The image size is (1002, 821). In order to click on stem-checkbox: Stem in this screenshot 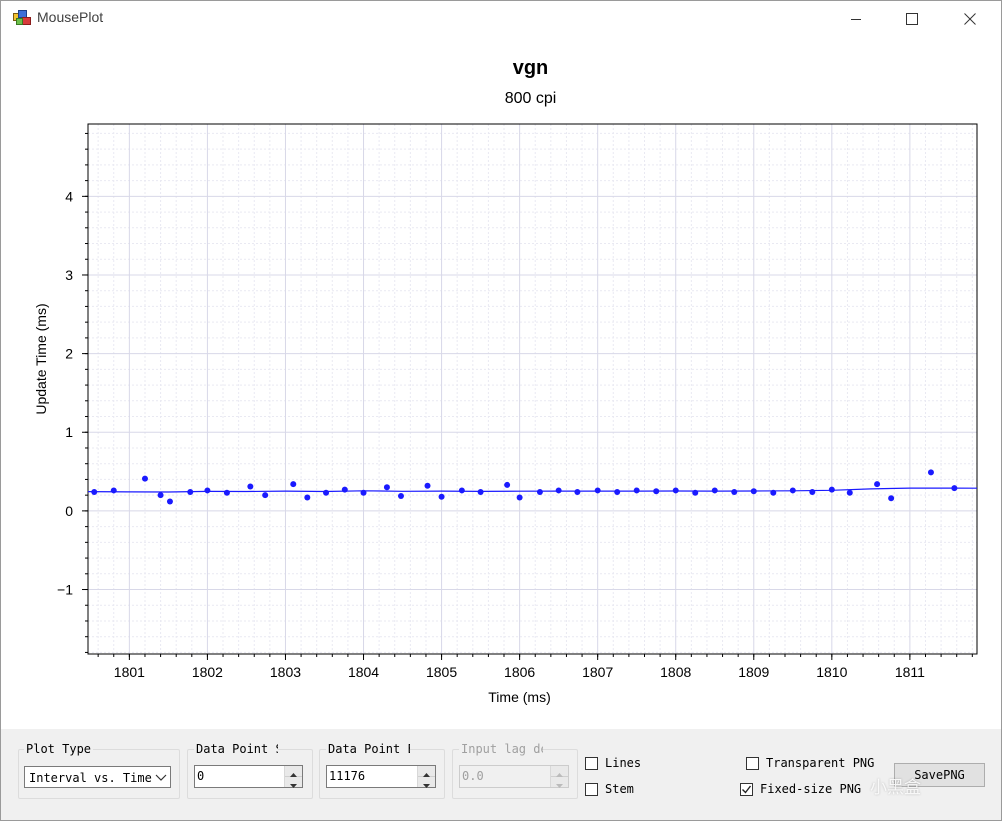, I will do `click(609, 789)`.